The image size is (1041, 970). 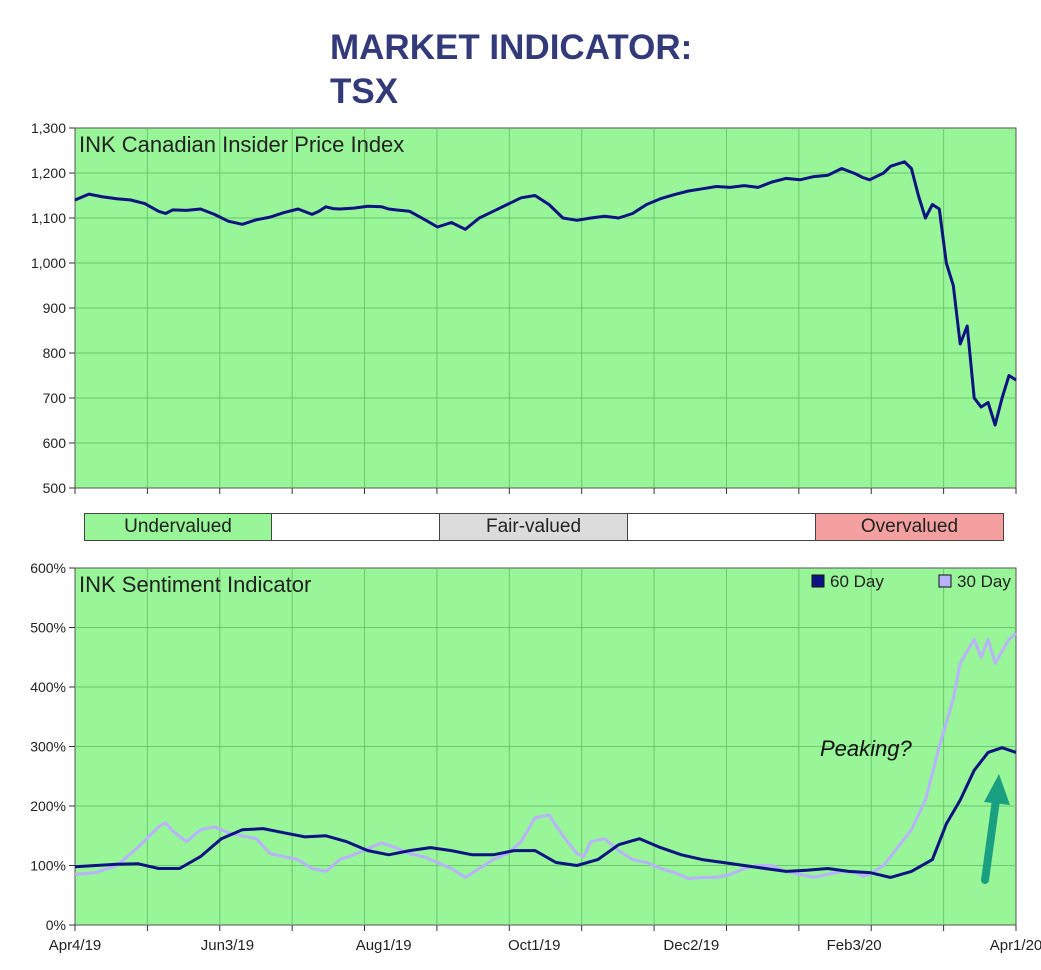 I want to click on title-line-2: TSX, so click(x=364, y=91).